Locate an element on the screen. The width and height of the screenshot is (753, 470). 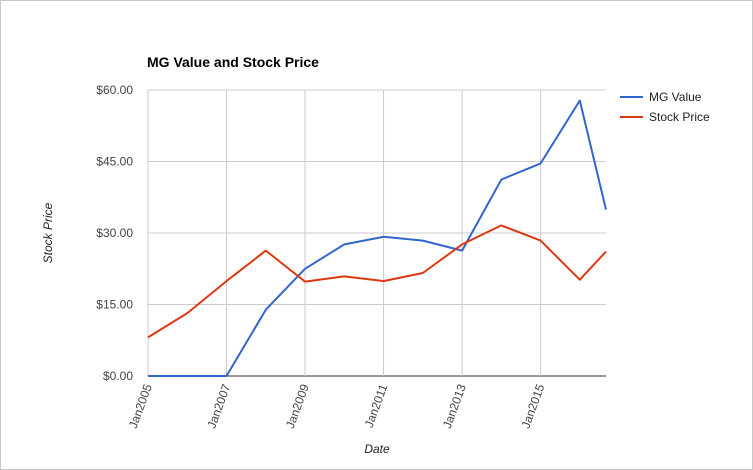
y-tick-label: $45.00 is located at coordinates (114, 162).